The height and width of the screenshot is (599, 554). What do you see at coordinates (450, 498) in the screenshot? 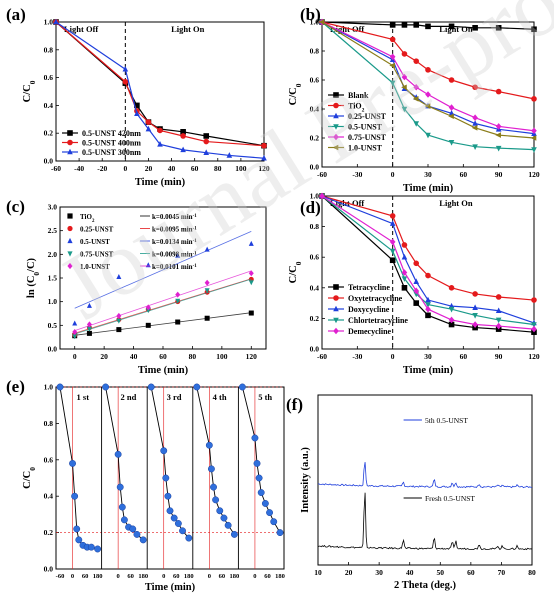
I see `legend-entry: Fresh 0.5-UNST` at bounding box center [450, 498].